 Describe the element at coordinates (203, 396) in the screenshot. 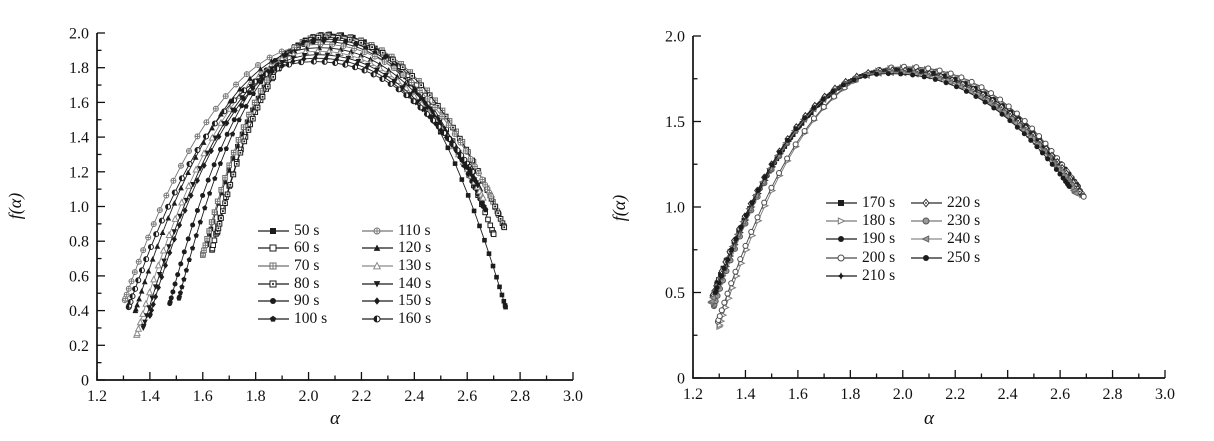

I see `x-tick-label: 1.6` at that location.